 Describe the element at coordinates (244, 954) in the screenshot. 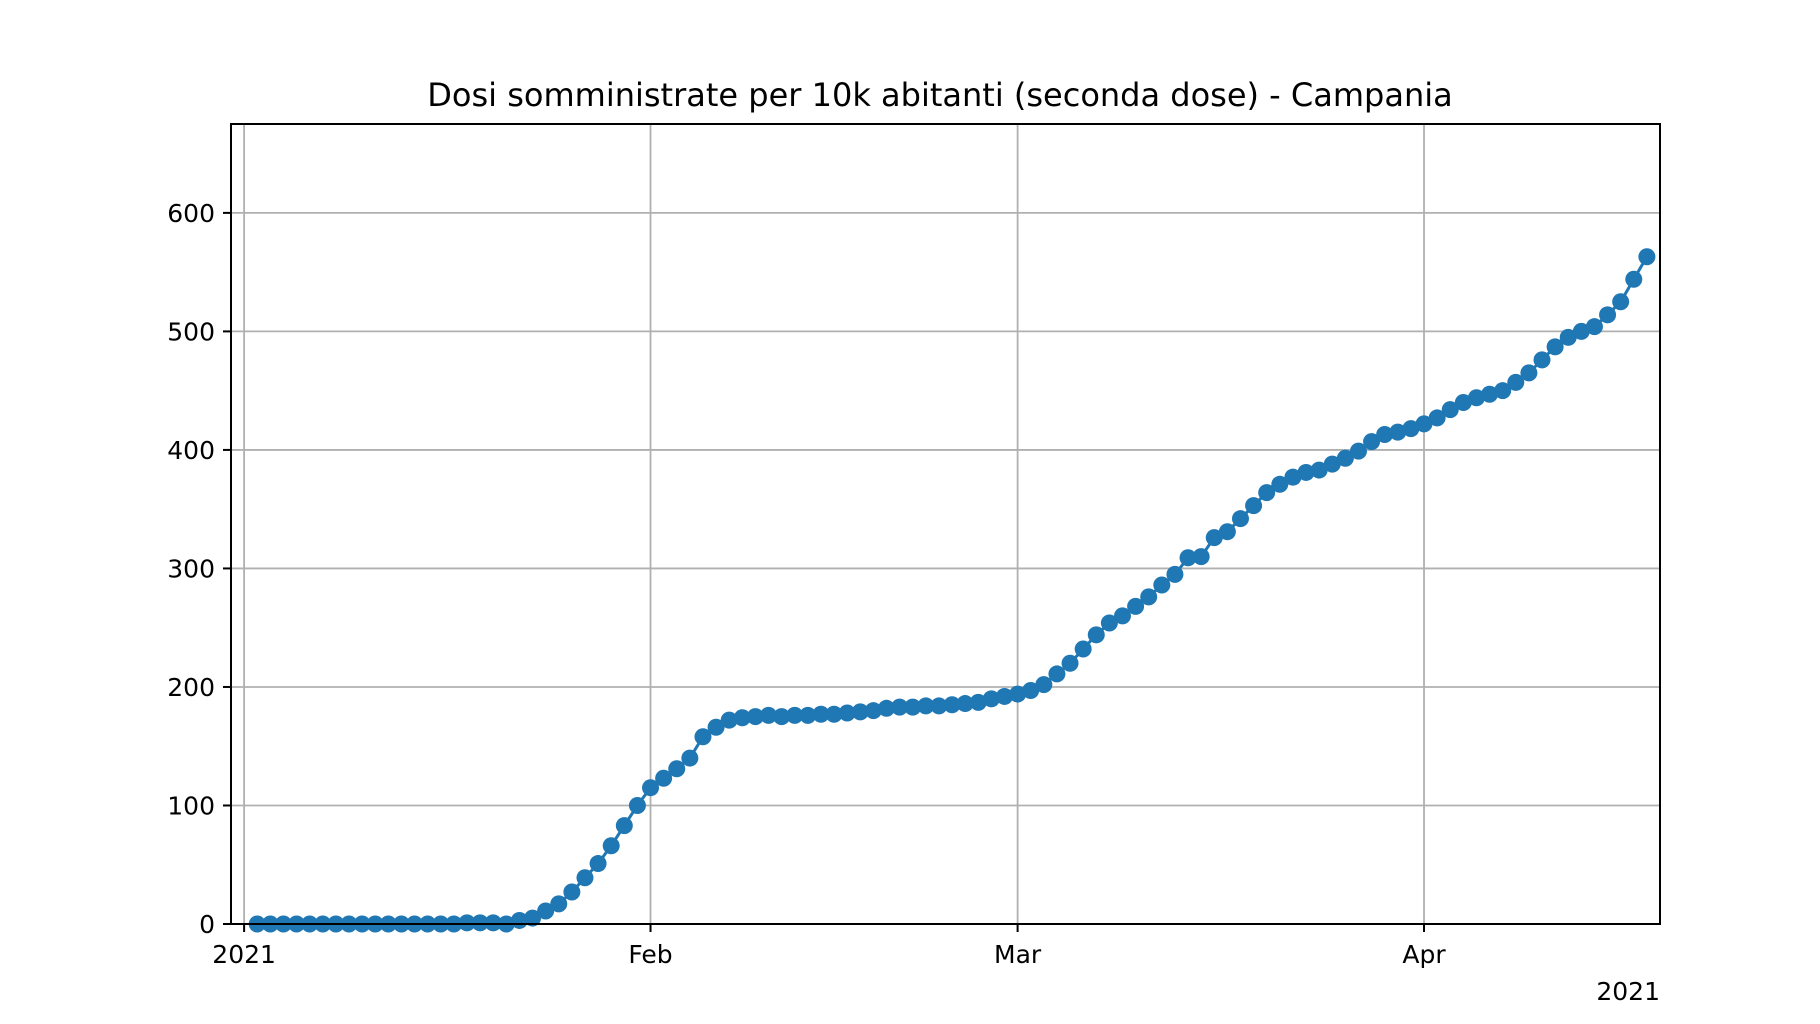

I see `x-tick-label: 2021` at that location.